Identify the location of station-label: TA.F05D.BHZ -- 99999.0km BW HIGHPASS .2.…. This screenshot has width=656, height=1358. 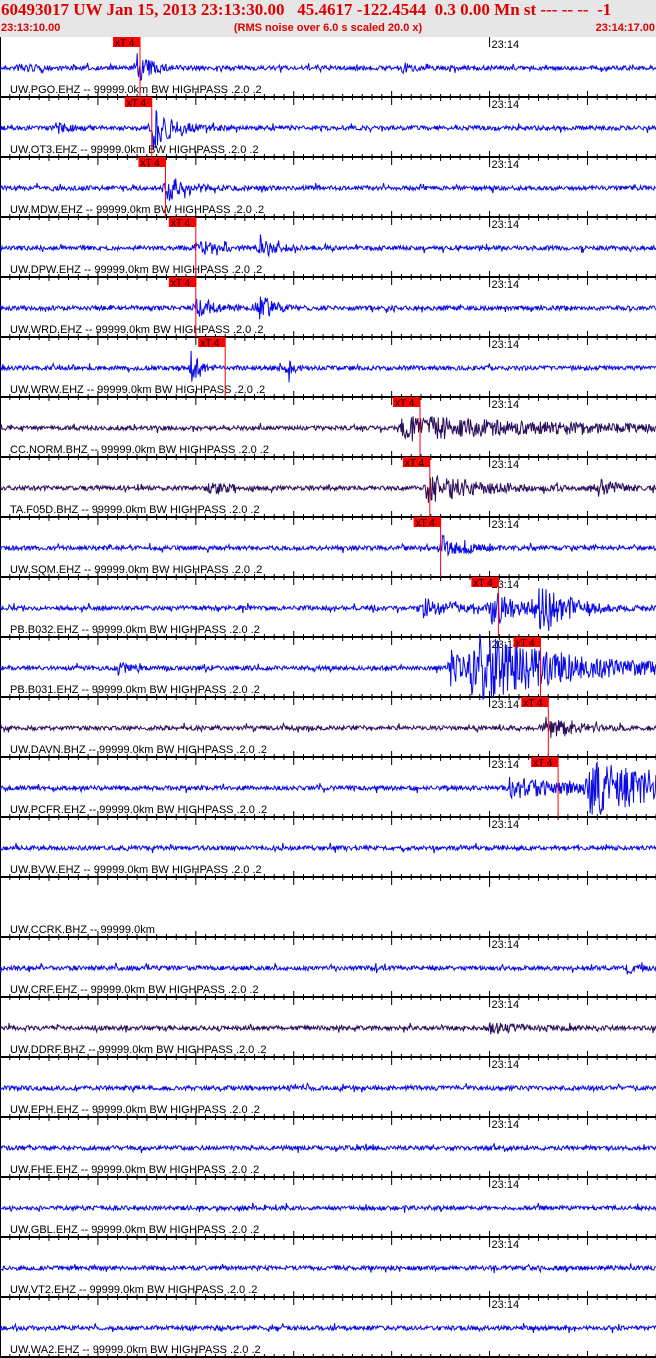
(135, 510).